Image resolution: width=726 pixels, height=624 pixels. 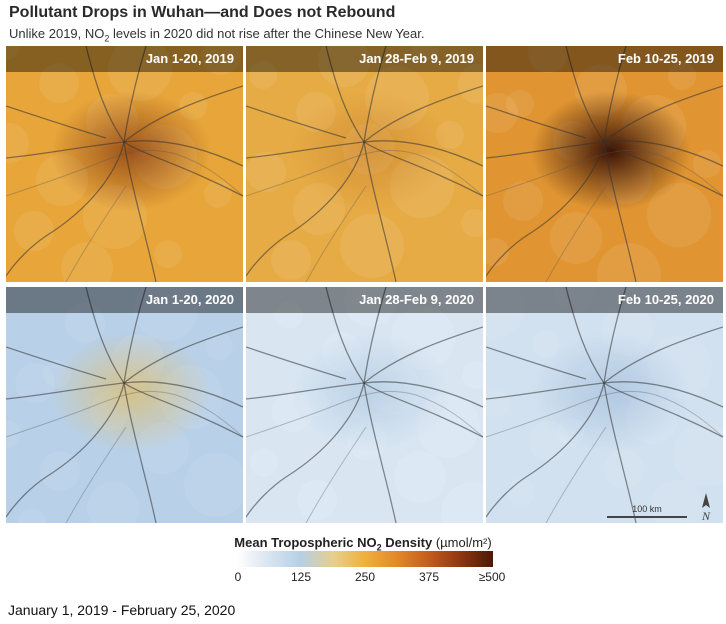 What do you see at coordinates (706, 507) in the screenshot?
I see `north-arrow-icon: N` at bounding box center [706, 507].